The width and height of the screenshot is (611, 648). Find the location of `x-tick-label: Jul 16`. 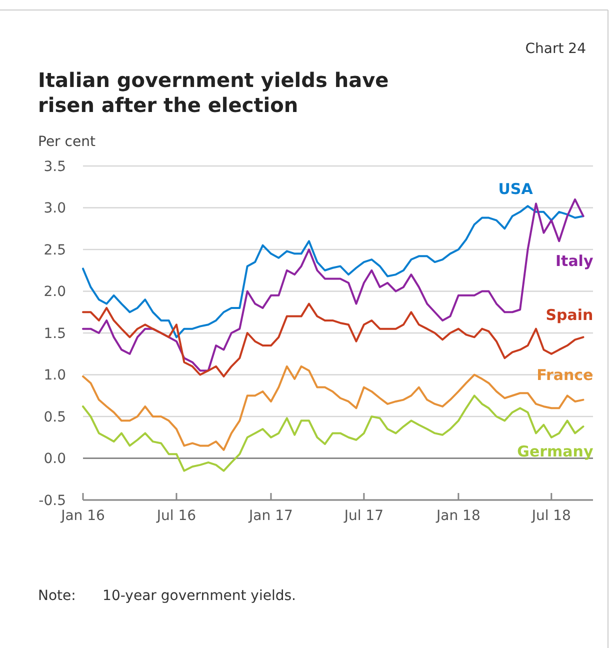

x-tick-label: Jul 16 is located at coordinates (176, 516).